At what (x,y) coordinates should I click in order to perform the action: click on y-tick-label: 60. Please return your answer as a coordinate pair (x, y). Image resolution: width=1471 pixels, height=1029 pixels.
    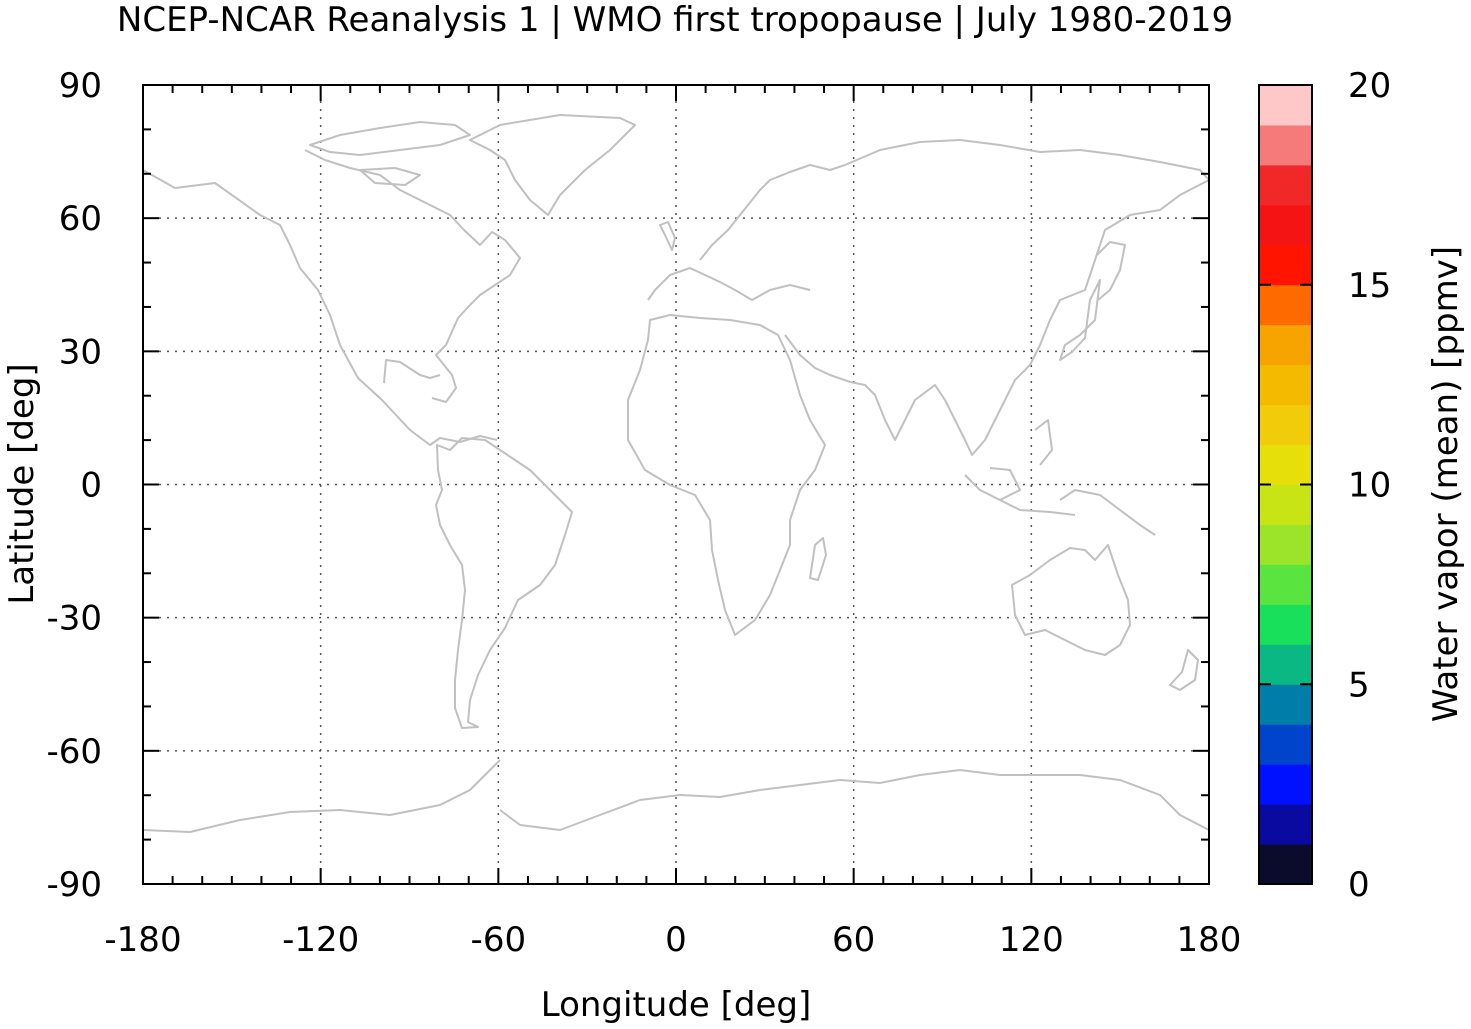
    Looking at the image, I should click on (80, 219).